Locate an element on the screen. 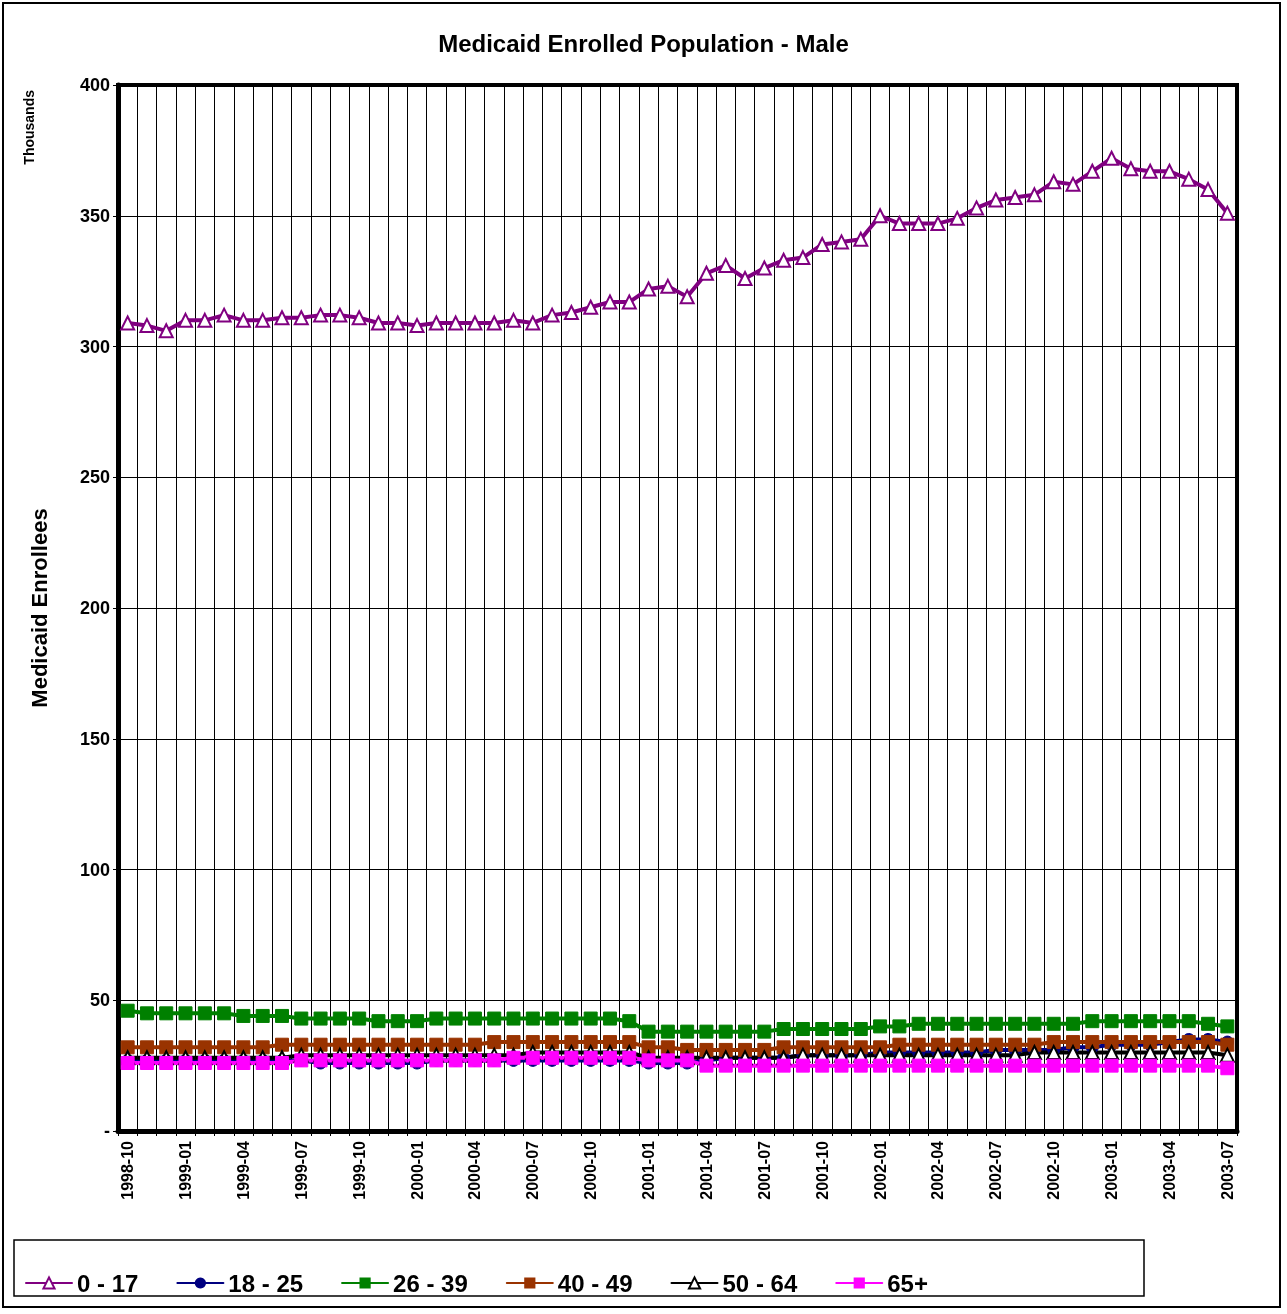  x-tick-label: 2002-04 is located at coordinates (938, 1170).